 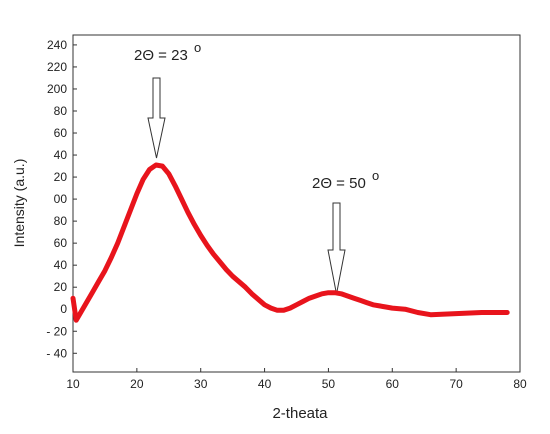 What do you see at coordinates (201, 384) in the screenshot?
I see `x-tick-label: 30` at bounding box center [201, 384].